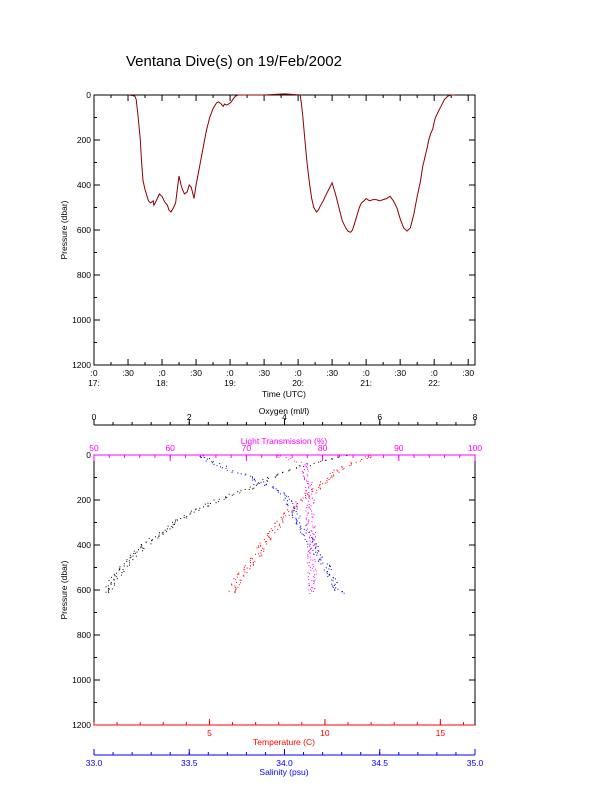  I want to click on chart1-x-tick-minute: :30, so click(468, 373).